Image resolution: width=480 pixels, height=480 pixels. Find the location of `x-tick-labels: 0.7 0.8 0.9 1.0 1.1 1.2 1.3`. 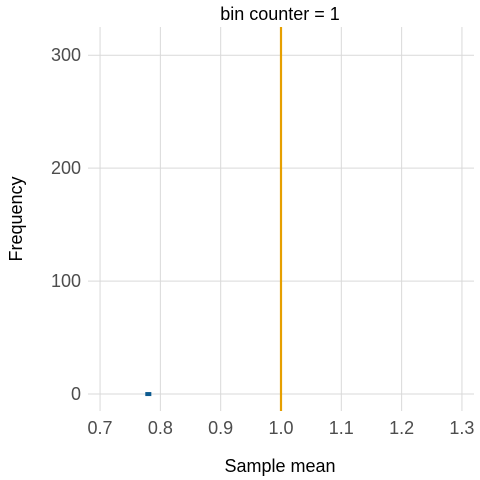

x-tick-labels: 0.7 0.8 0.9 1.0 1.1 1.2 1.3 is located at coordinates (281, 428).